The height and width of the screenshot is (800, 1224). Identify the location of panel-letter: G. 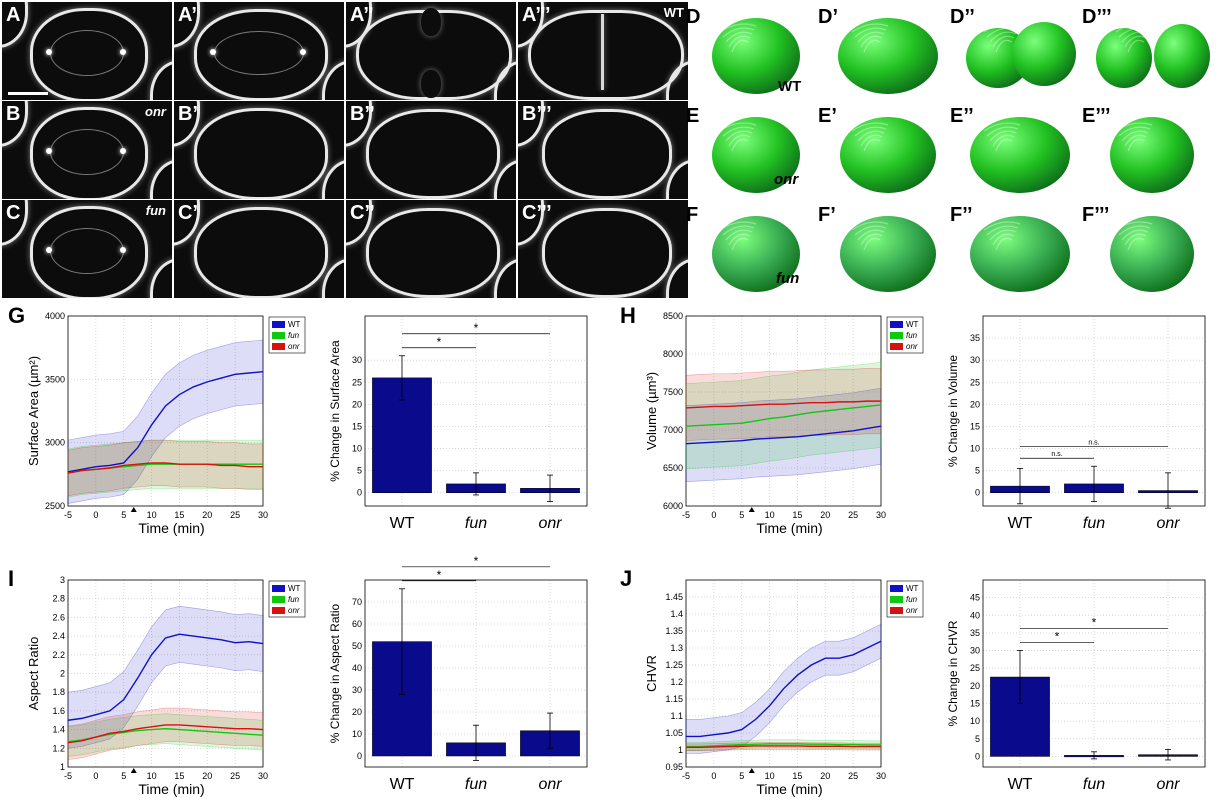
(16, 315).